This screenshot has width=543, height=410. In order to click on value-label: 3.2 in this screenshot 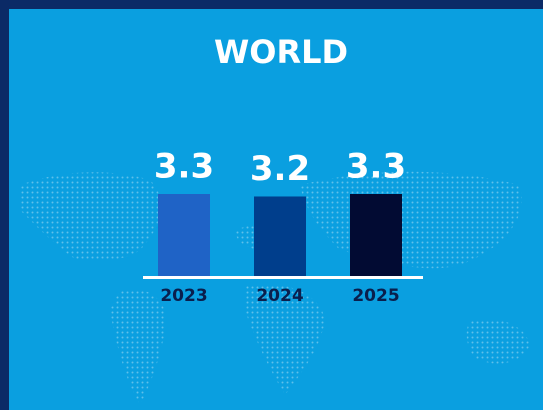, I will do `click(280, 169)`.